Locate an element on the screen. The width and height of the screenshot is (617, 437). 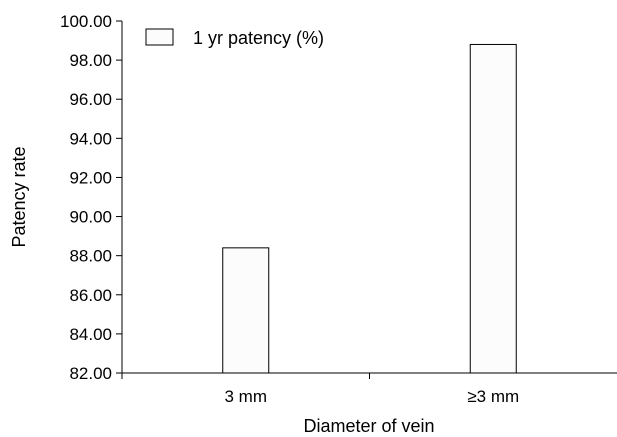
legend-label: 1 yr patency (%) is located at coordinates (258, 38).